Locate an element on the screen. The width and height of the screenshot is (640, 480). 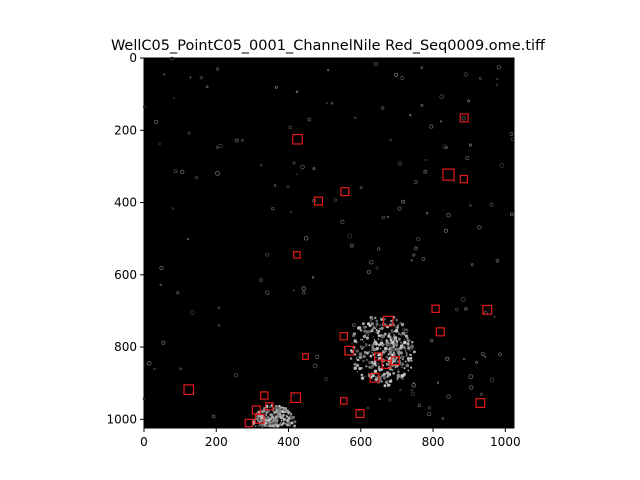
x-tick-label: 800 is located at coordinates (433, 442).